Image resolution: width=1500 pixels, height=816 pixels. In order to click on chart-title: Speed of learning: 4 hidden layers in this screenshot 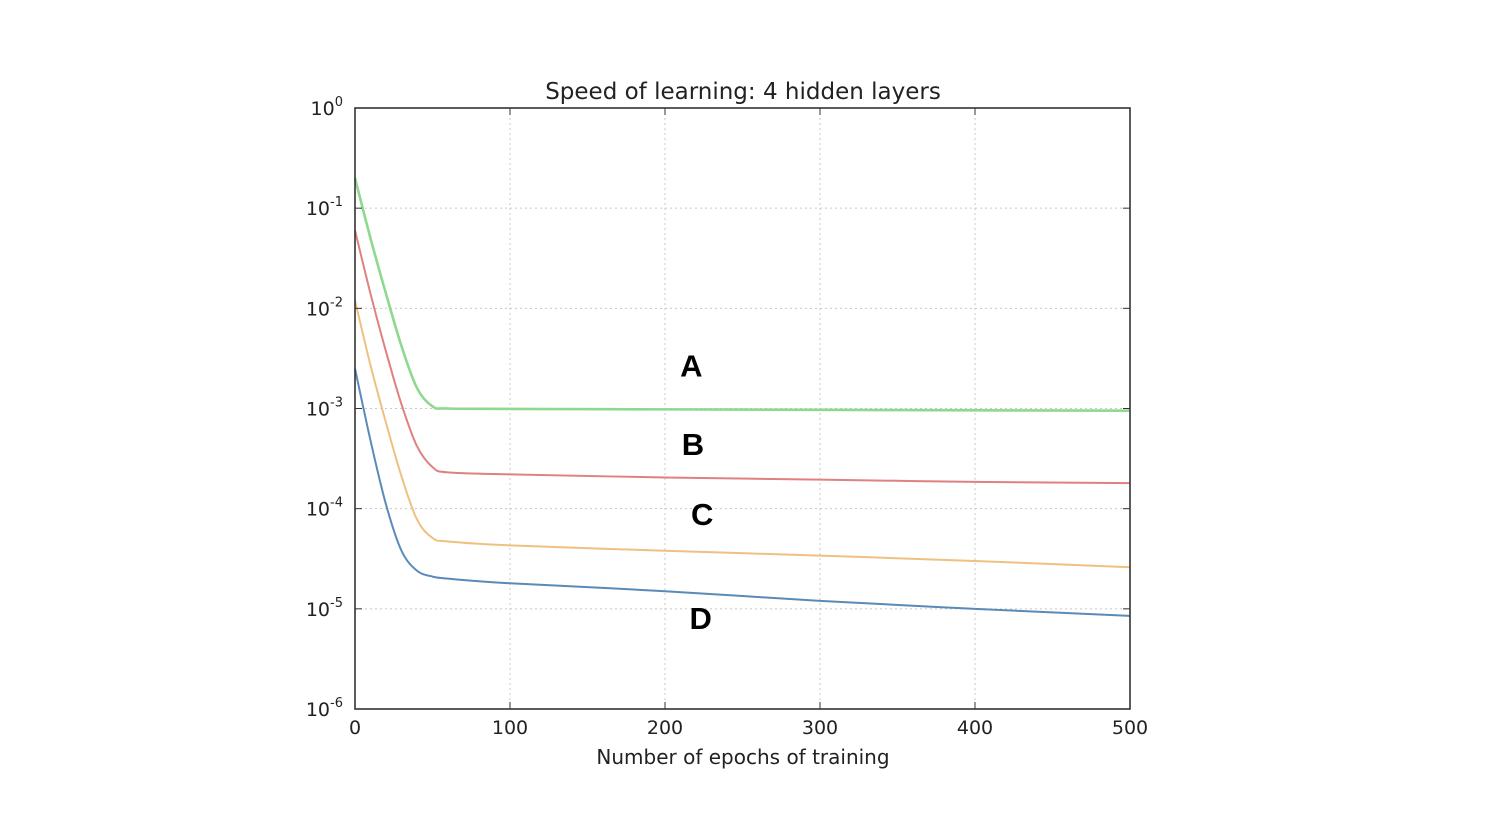, I will do `click(743, 92)`.